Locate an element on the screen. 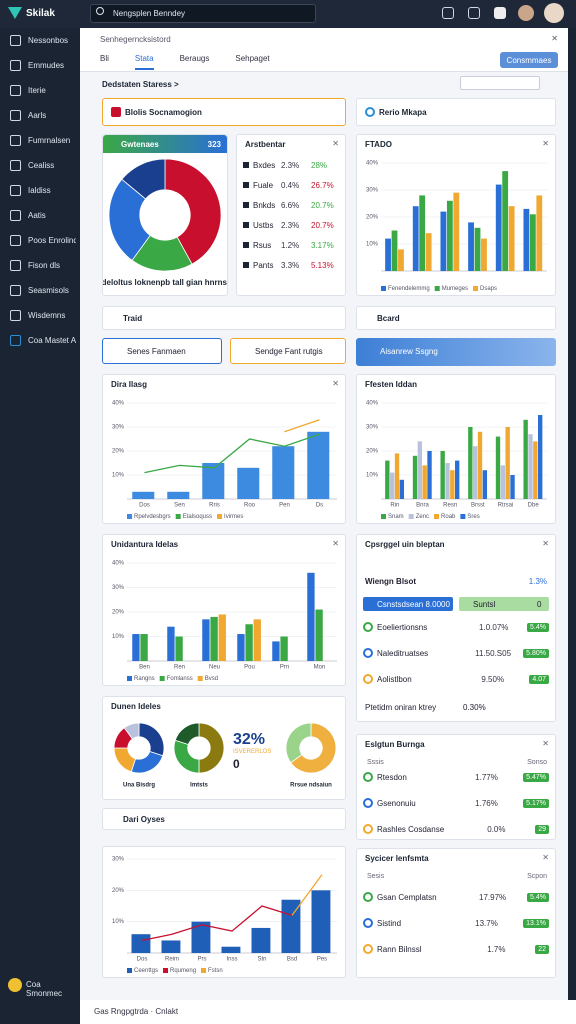 This screenshot has height=1024, width=576. sidebar-item: Emmudes is located at coordinates (46, 65).